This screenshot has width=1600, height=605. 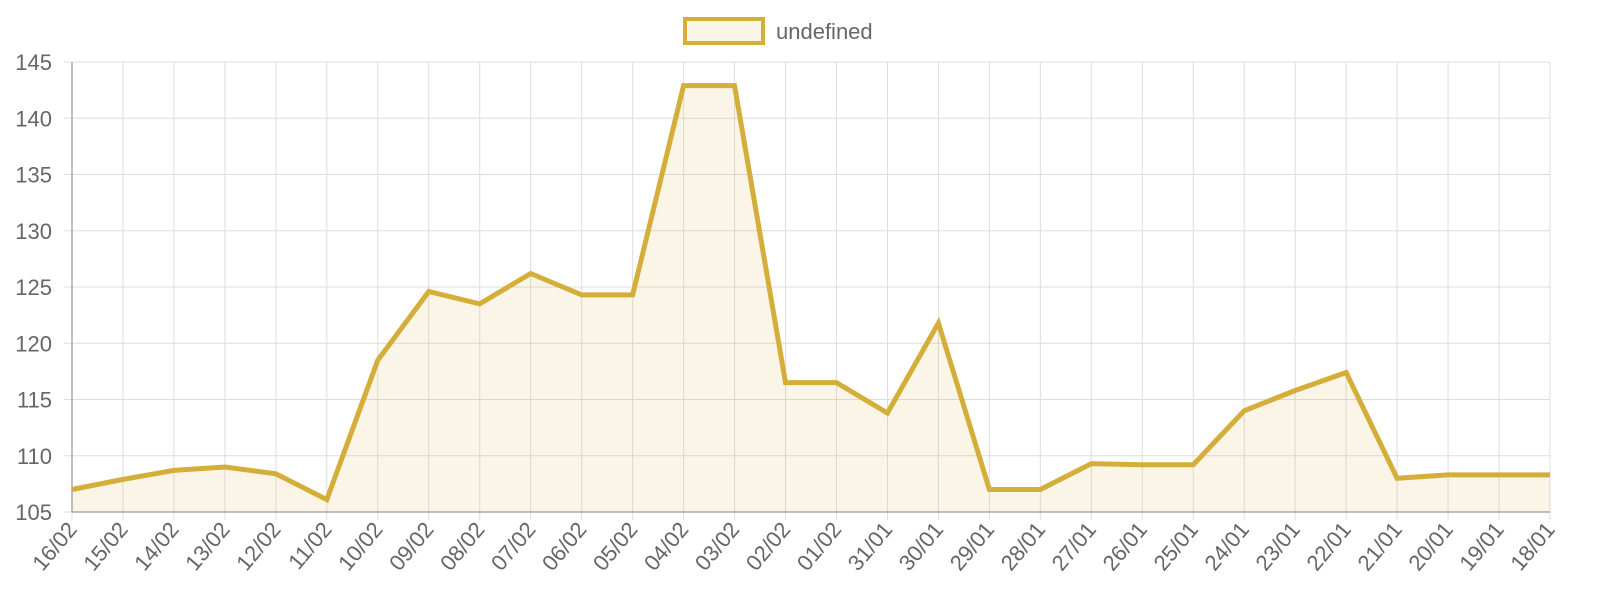 What do you see at coordinates (360, 546) in the screenshot?
I see `x-tick-label: 10/02` at bounding box center [360, 546].